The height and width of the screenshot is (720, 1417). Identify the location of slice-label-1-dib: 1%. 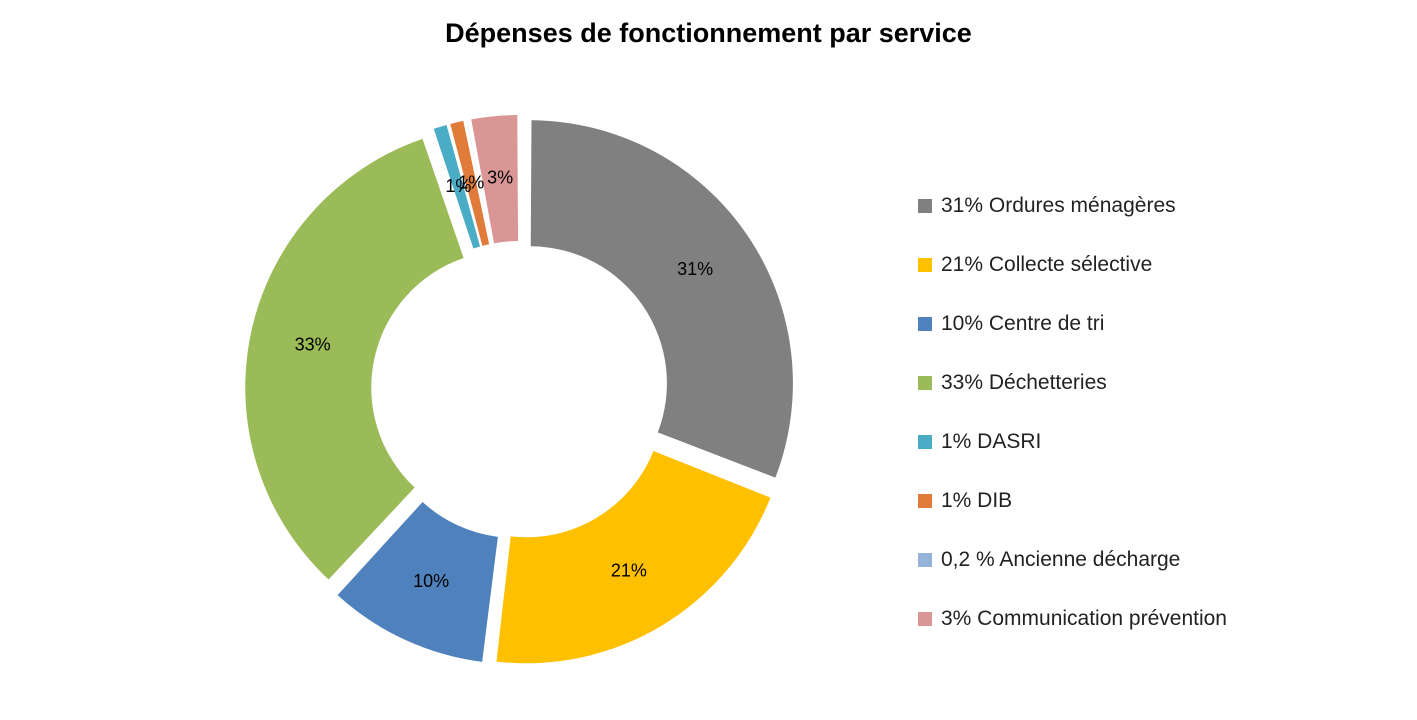
(471, 182).